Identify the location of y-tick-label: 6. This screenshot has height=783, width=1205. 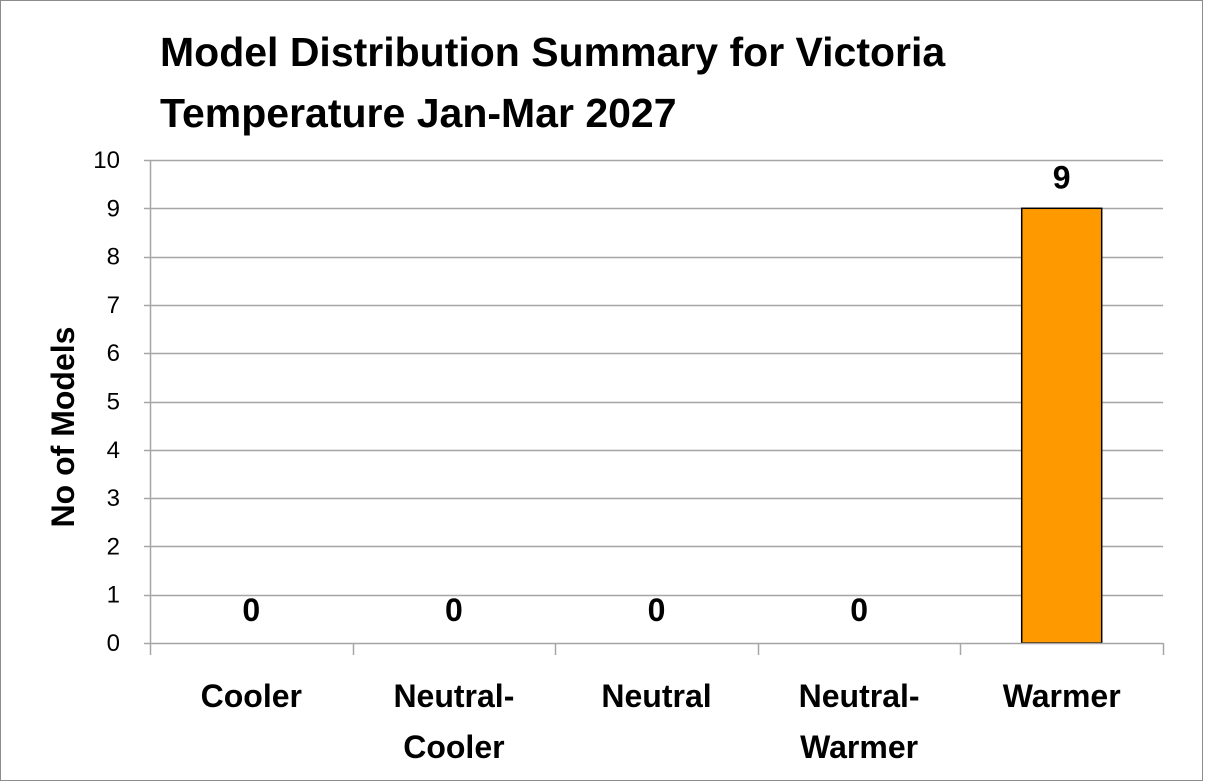
(113, 353).